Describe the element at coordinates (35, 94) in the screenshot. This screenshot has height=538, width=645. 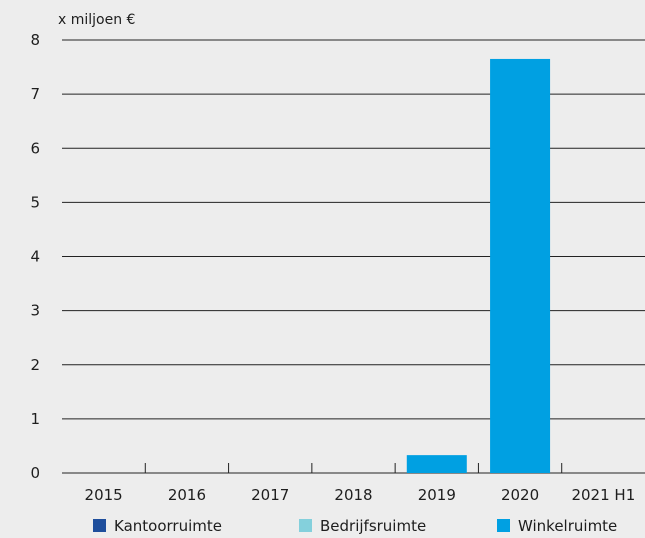
I see `y-tick-label: 7` at that location.